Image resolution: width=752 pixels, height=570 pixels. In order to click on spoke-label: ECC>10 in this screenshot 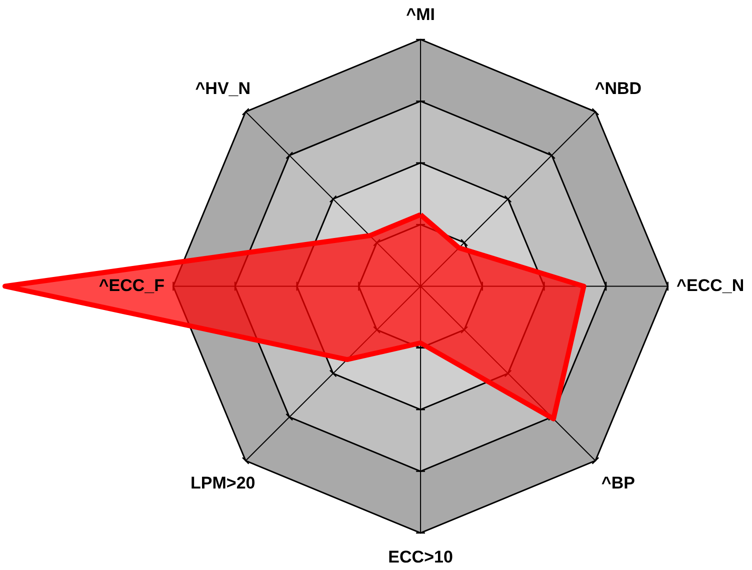, I will do `click(420, 557)`.